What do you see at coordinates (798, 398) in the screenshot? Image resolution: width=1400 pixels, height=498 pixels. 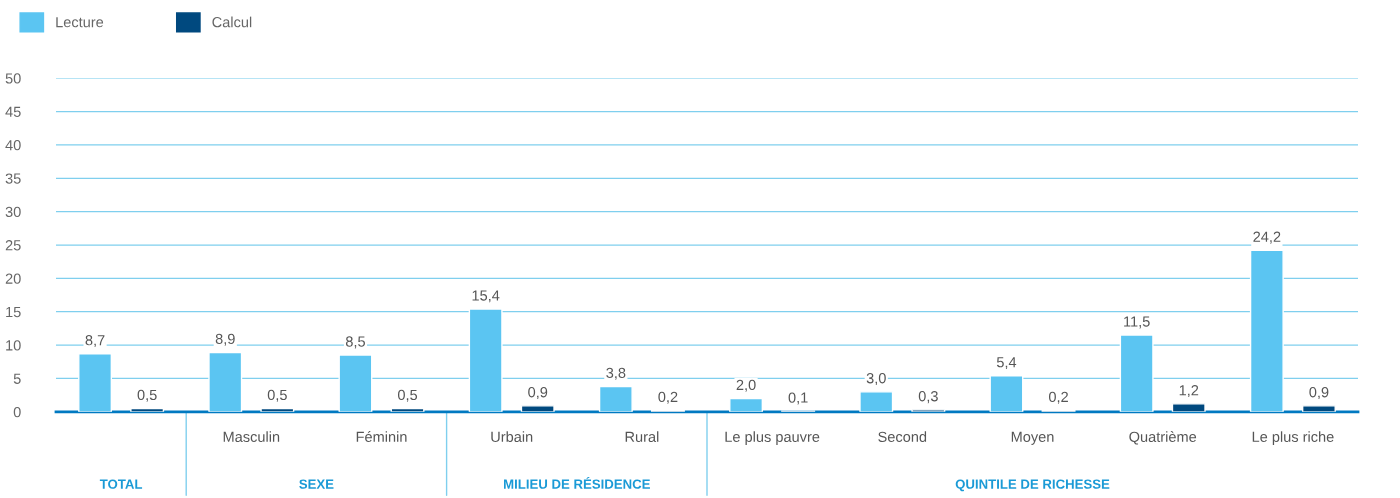 I see `data-label: 0,1` at bounding box center [798, 398].